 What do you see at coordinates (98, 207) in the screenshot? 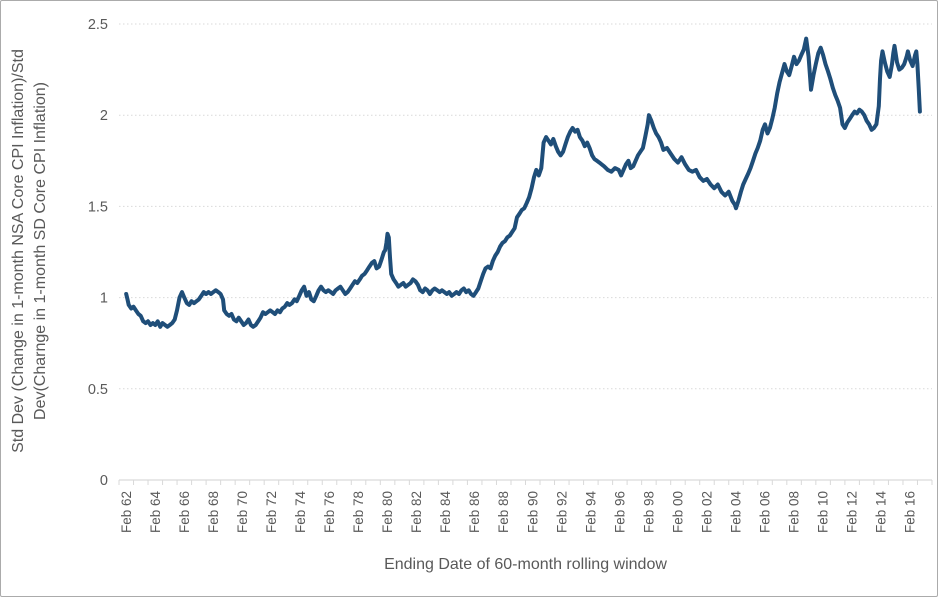
I see `y-tick-label: 1.5` at bounding box center [98, 207].